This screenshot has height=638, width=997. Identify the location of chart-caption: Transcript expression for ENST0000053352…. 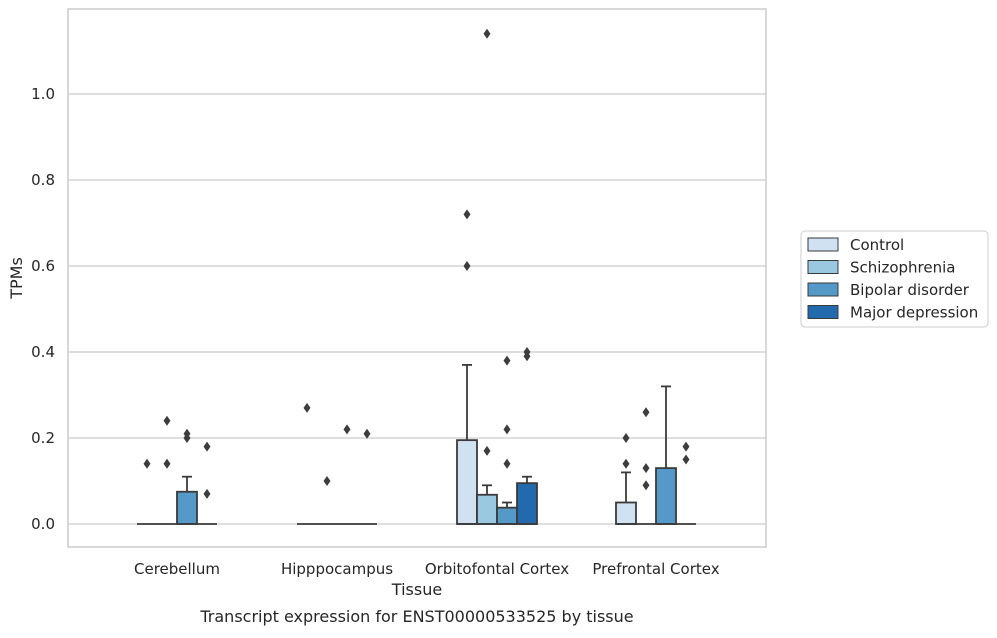
(416, 616).